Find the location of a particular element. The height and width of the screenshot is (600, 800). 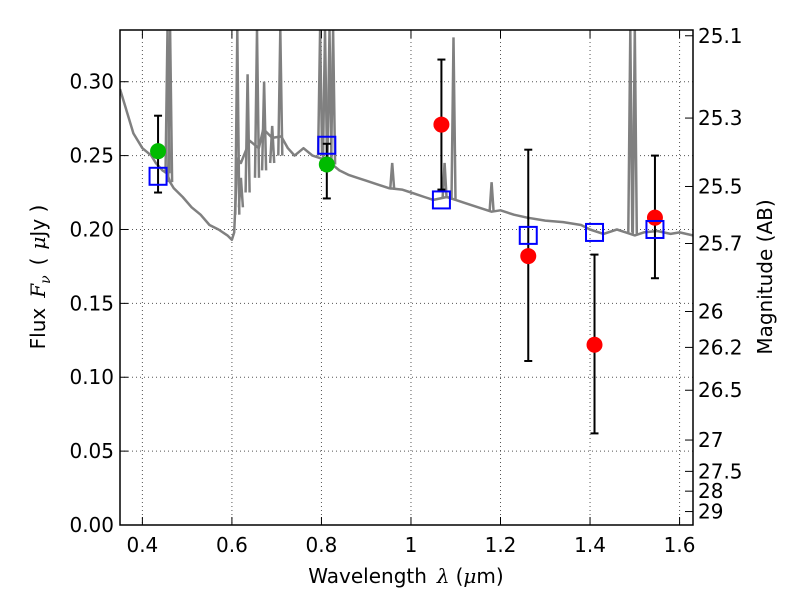

y-tick-label: 0.20 is located at coordinates (91, 229).